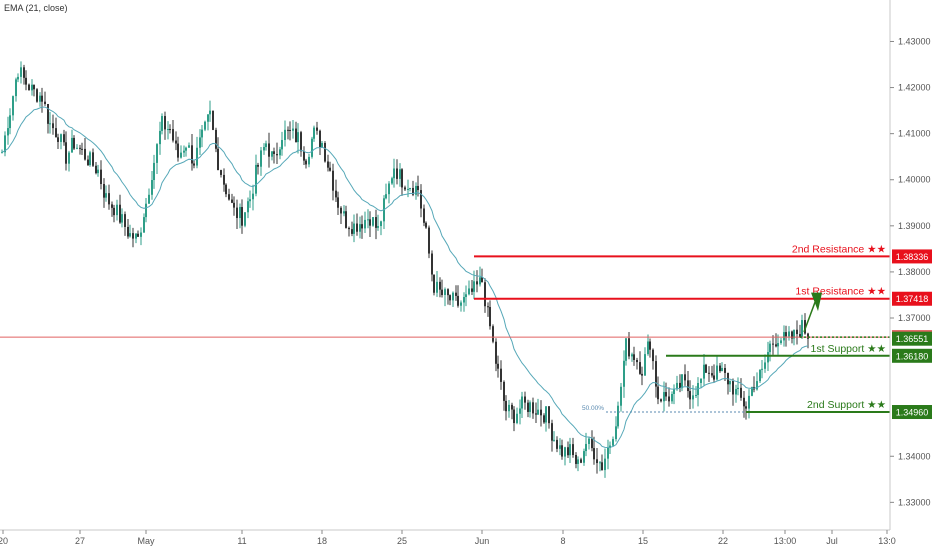 The height and width of the screenshot is (555, 932). I want to click on y-tick-label: 1.38000, so click(914, 272).